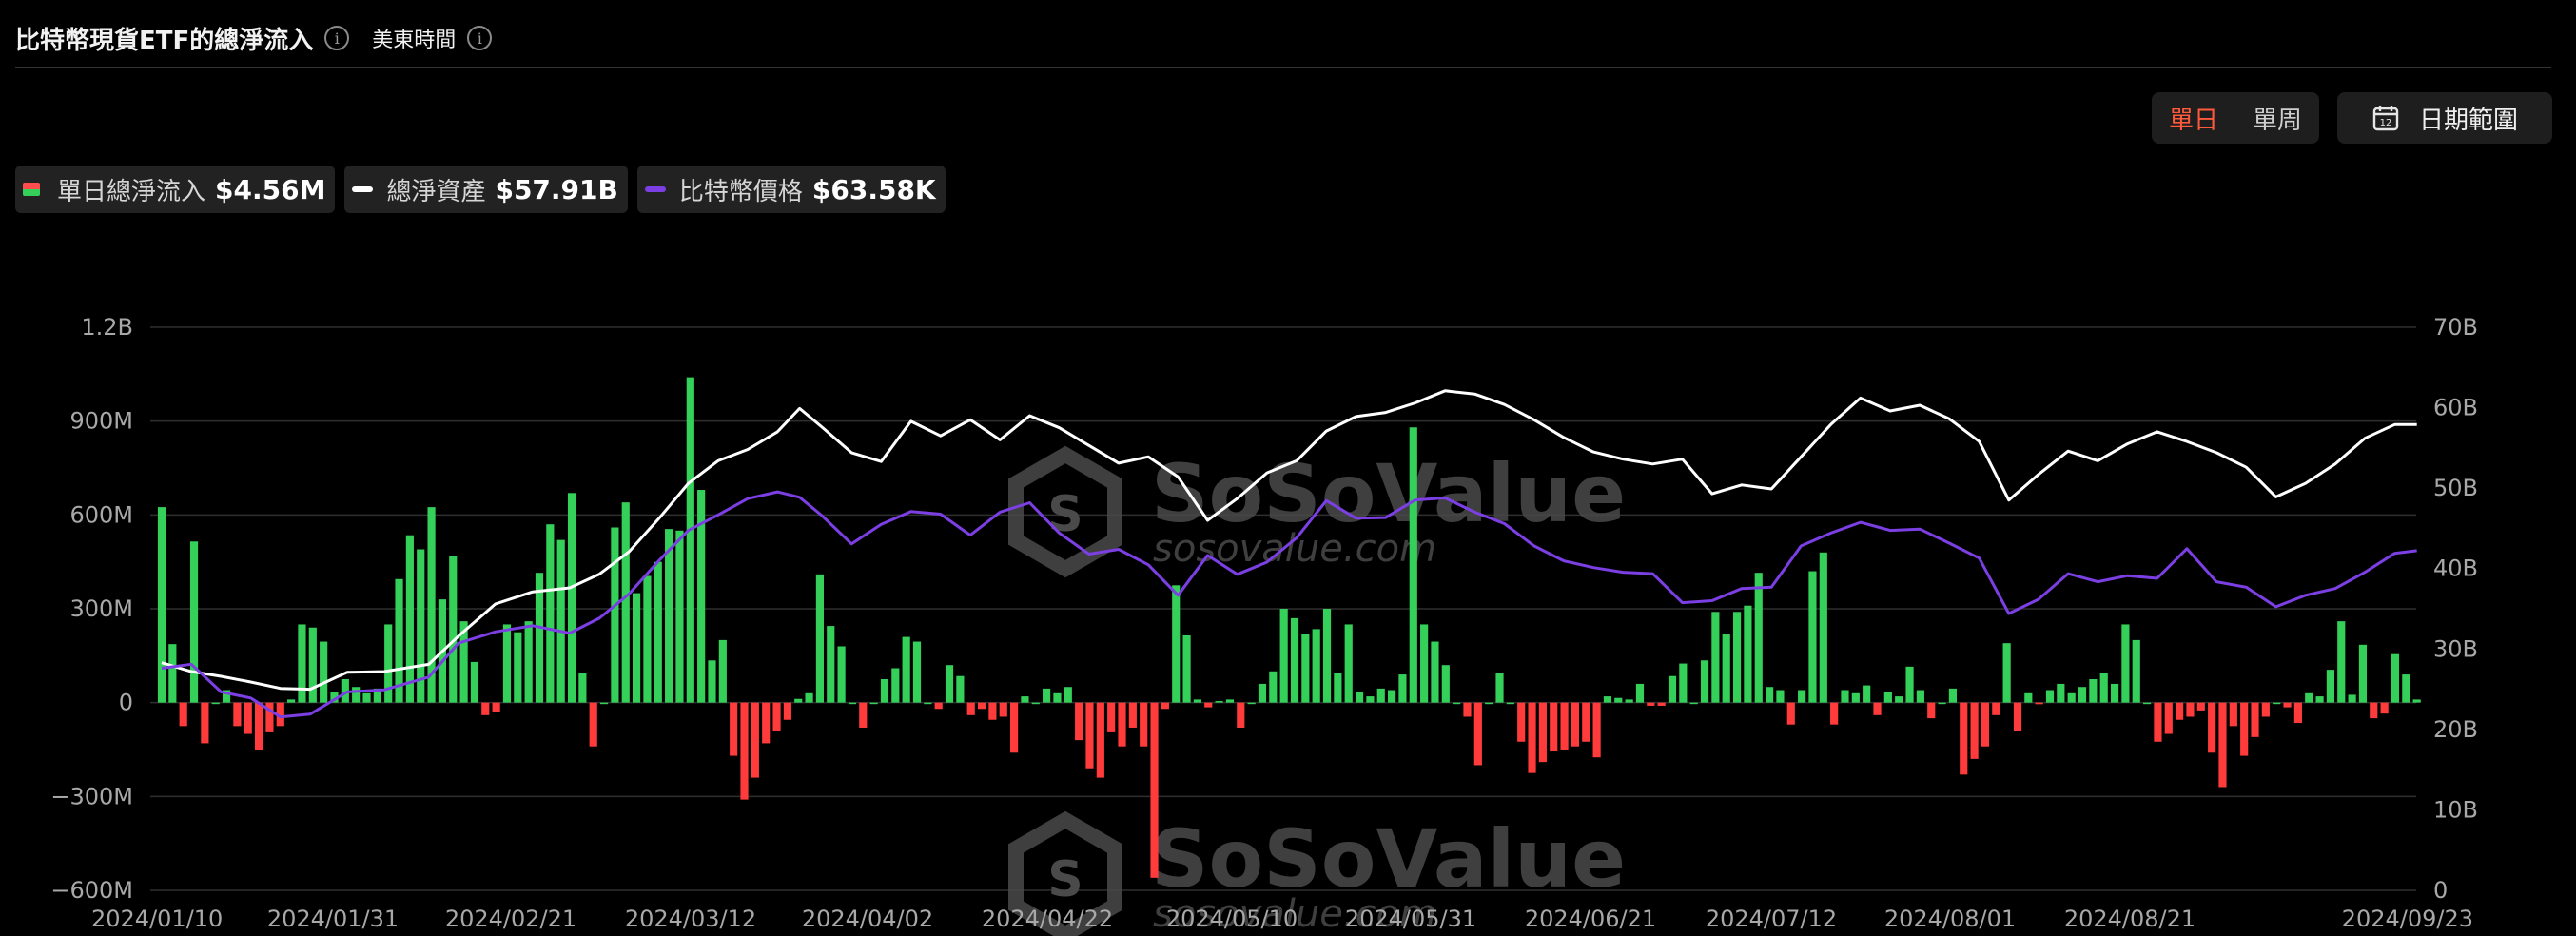  What do you see at coordinates (2444, 118) in the screenshot?
I see `date-range-button: 12 日期範圍` at bounding box center [2444, 118].